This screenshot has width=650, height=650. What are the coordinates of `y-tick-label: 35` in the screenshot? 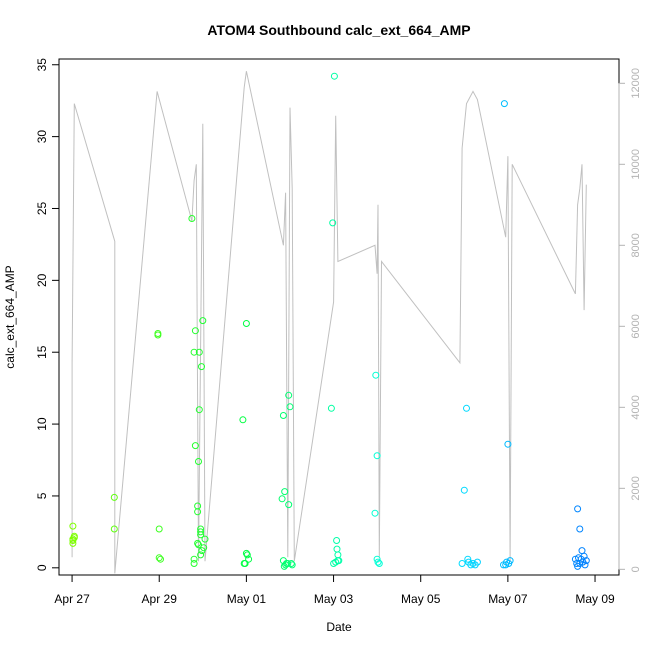 It's located at (42, 65).